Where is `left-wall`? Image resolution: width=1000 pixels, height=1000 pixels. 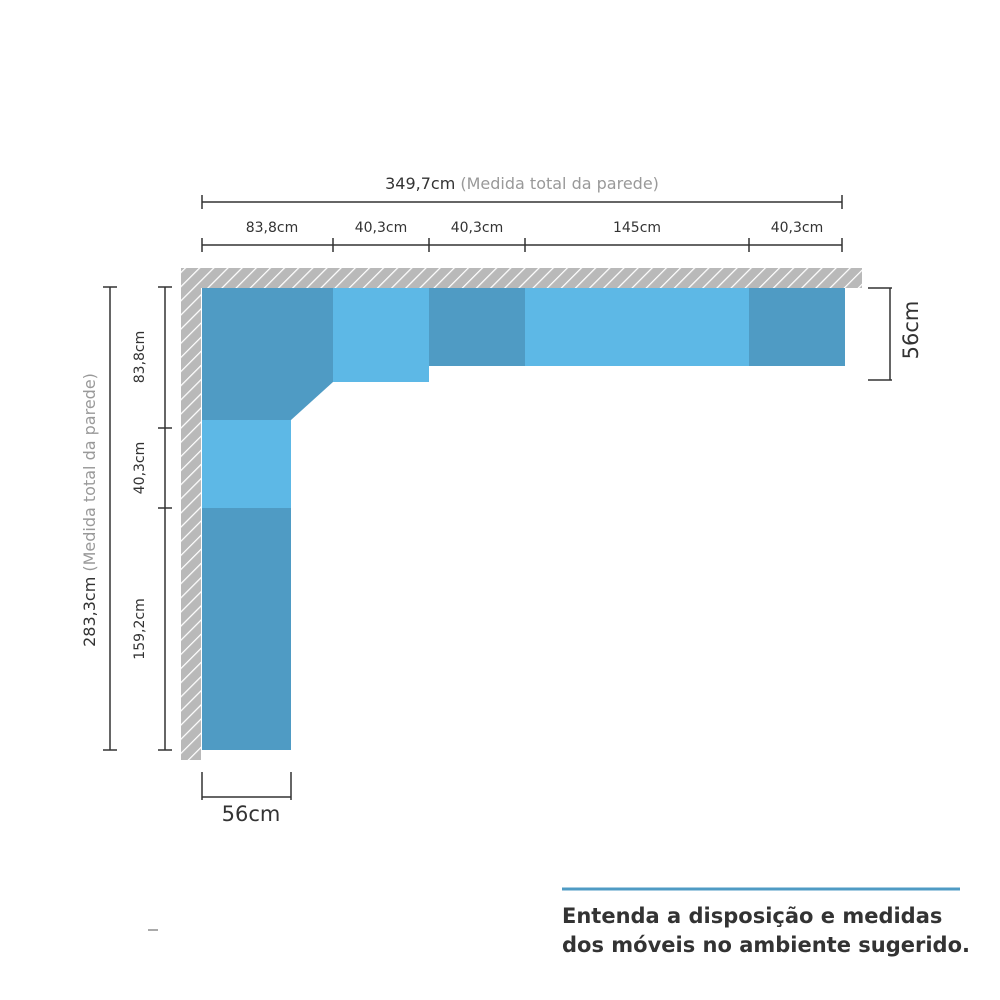
left-wall is located at coordinates (191, 514).